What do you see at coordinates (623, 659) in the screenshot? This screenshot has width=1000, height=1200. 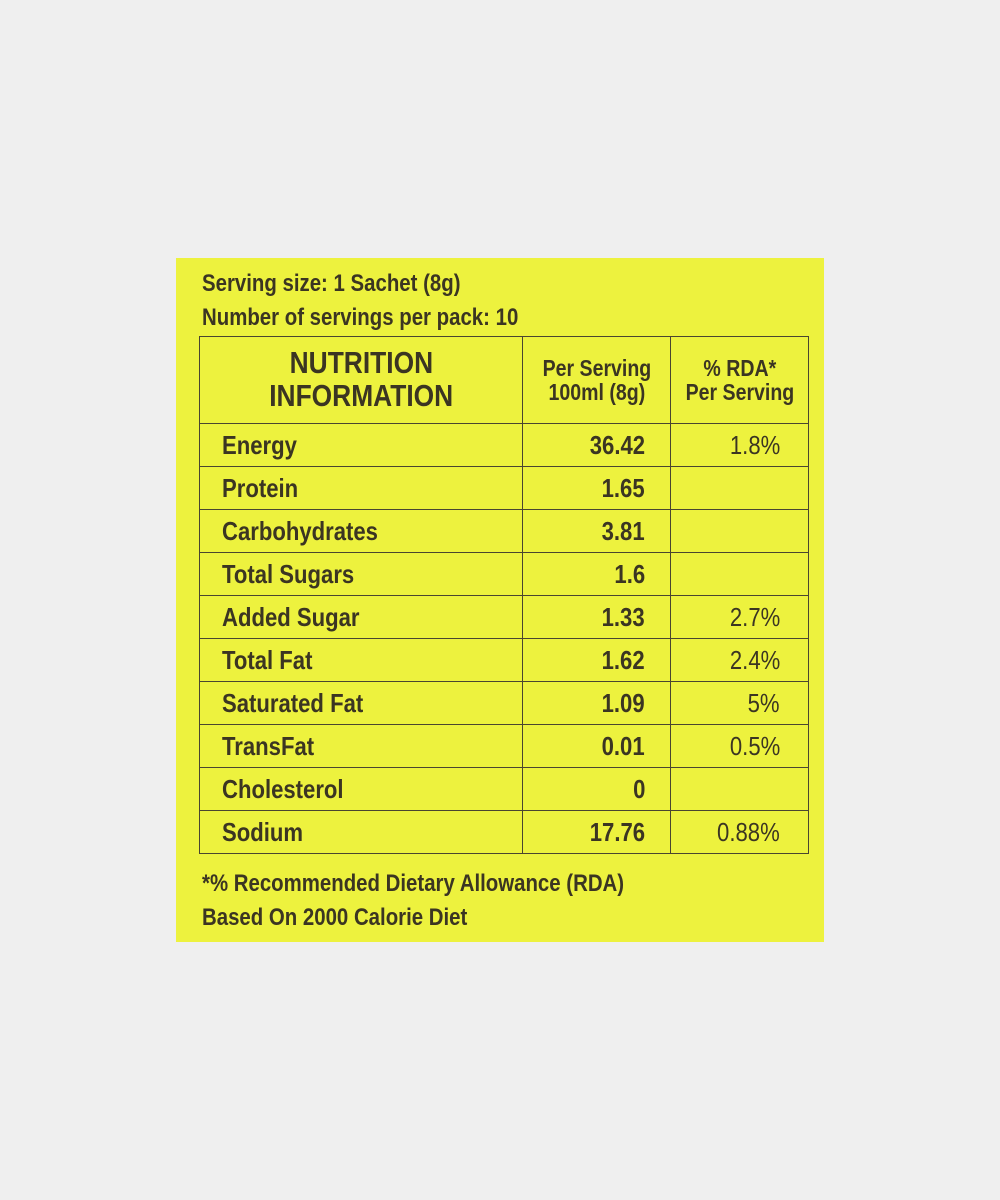 I see `per-serving-value: 1.62` at bounding box center [623, 659].